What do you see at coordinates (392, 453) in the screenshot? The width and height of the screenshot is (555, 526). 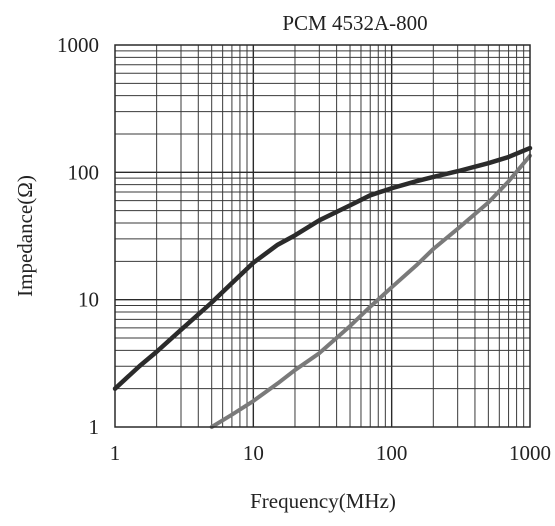 I see `x-tick-label: 100` at bounding box center [392, 453].